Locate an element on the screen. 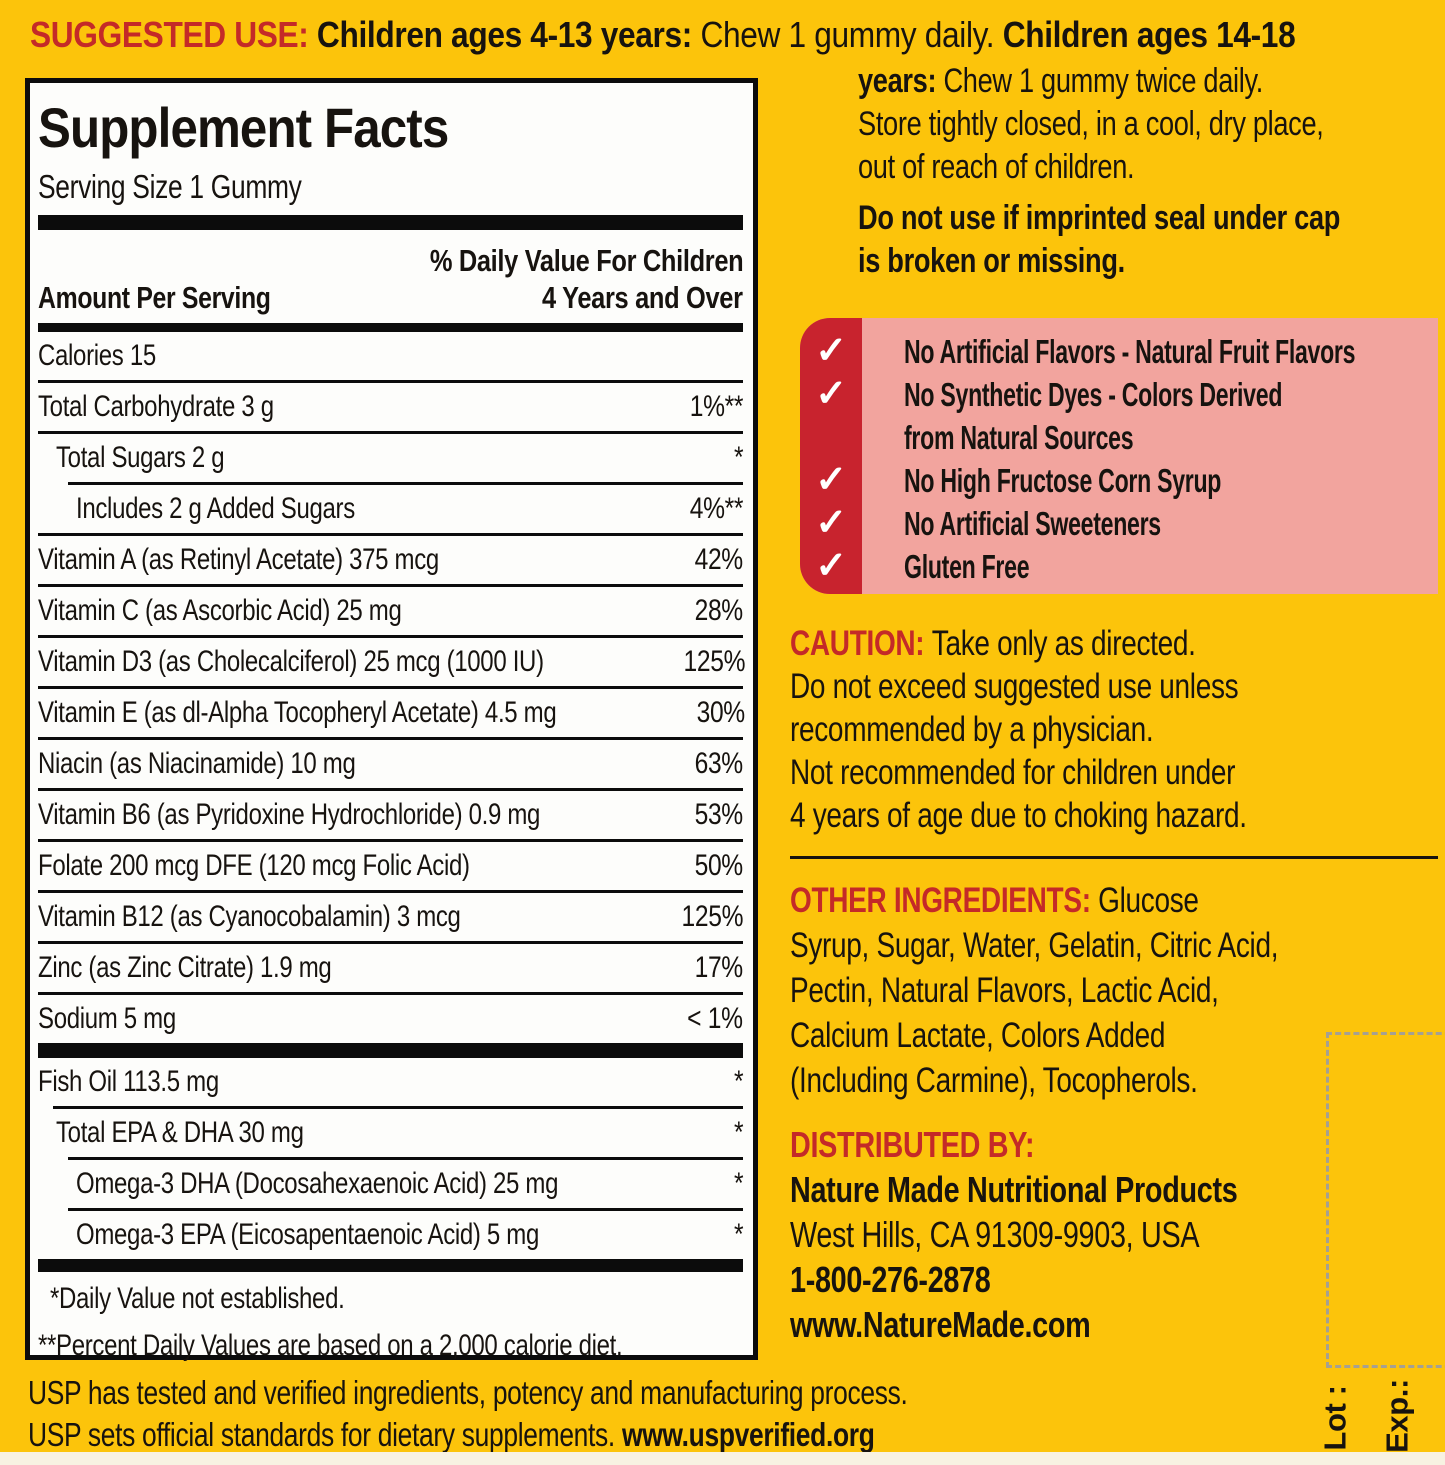 The width and height of the screenshot is (1445, 1465). nutrient-row-sodium: Sodium 5 mg < 1% is located at coordinates (390, 1019).